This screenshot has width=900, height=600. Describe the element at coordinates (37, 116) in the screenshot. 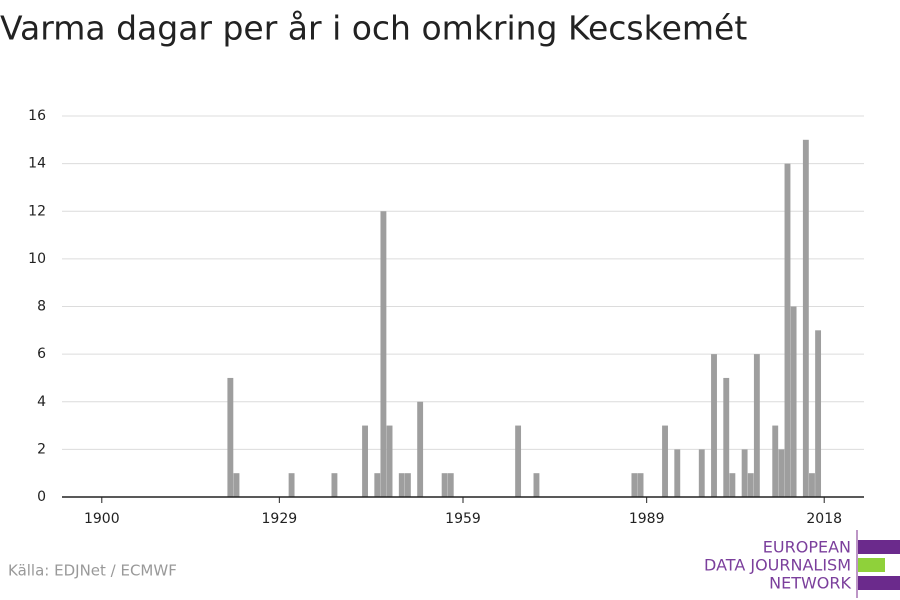

I see `y-tick-label: 16` at that location.